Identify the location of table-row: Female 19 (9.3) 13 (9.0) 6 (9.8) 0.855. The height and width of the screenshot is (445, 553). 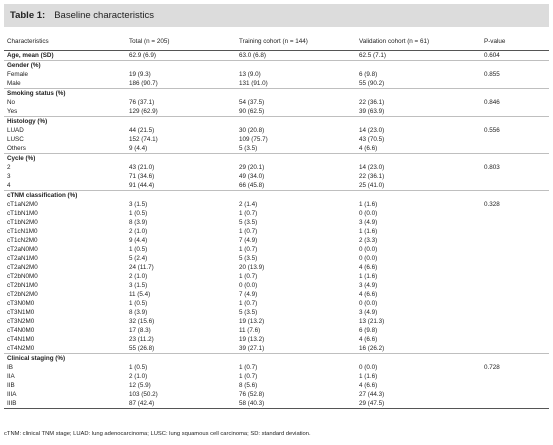
(276, 74).